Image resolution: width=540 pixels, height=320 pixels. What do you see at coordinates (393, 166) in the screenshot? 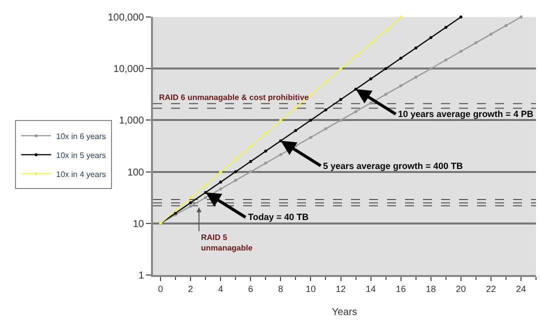
I see `annotation: 5 years average growth = 400 TB` at bounding box center [393, 166].